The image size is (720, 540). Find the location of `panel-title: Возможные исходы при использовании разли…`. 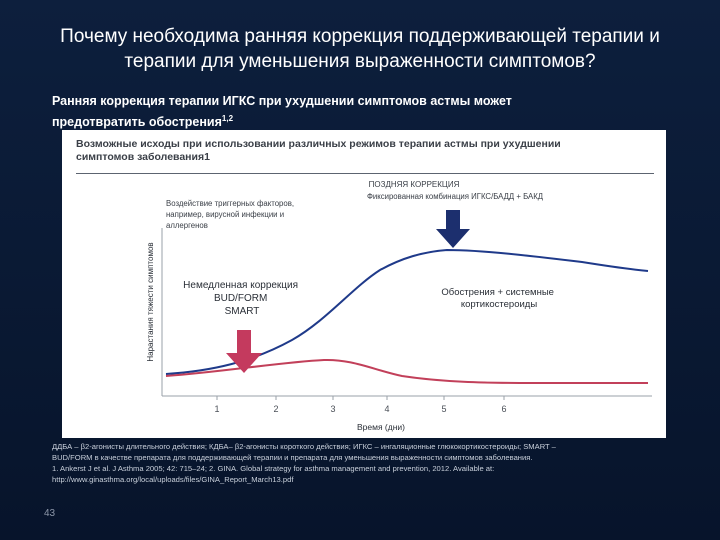

panel-title: Возможные исходы при использовании разли… is located at coordinates (361, 151).